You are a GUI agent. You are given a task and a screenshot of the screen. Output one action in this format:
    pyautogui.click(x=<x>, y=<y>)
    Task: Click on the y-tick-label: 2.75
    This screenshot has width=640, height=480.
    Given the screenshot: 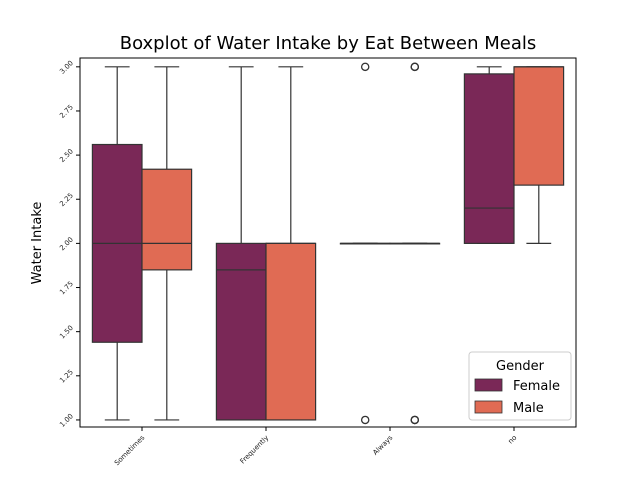 What is the action you would take?
    pyautogui.click(x=66, y=111)
    